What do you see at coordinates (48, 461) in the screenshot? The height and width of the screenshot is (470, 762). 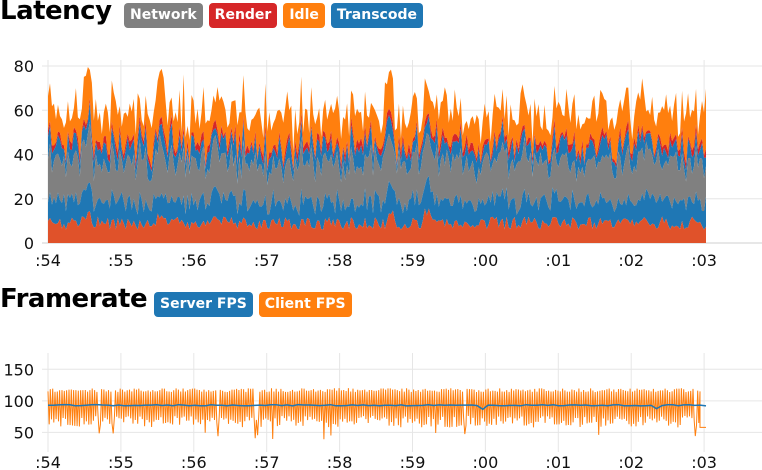 I see `fps-x-tick: :54` at bounding box center [48, 461].